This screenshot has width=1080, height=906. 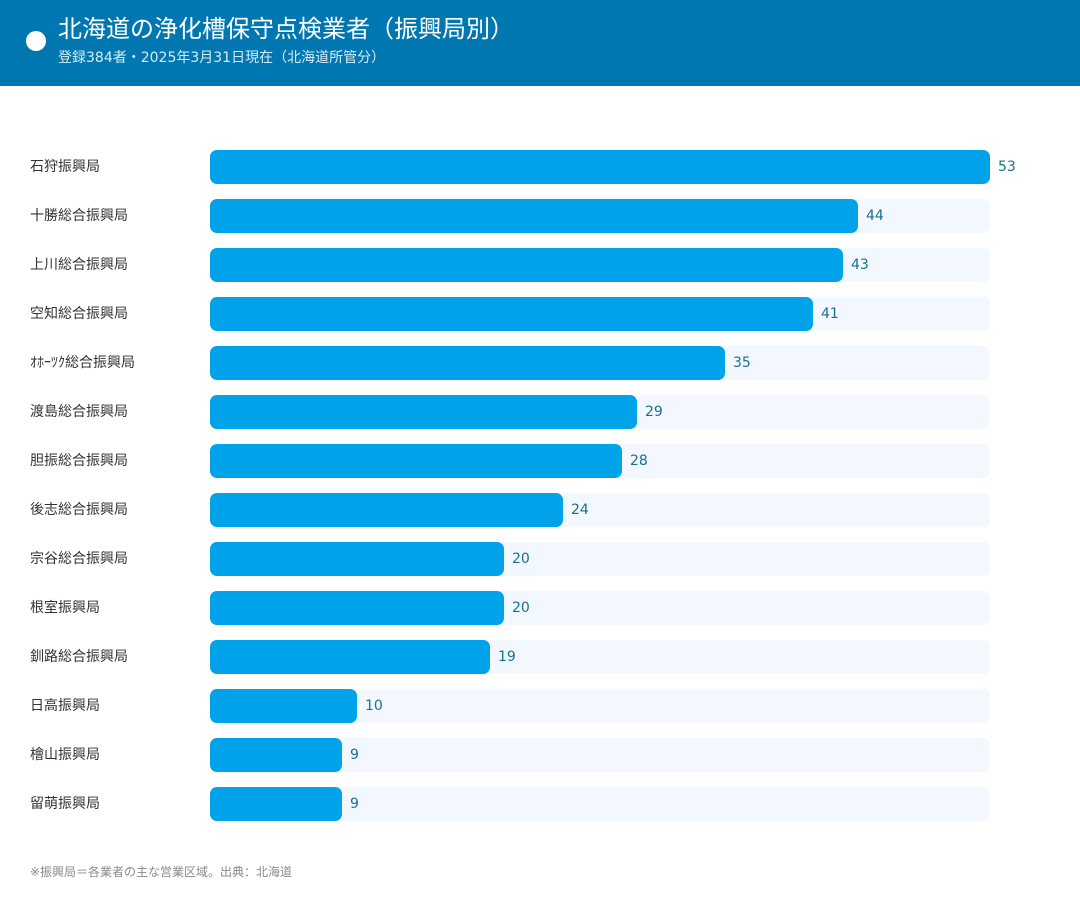 What do you see at coordinates (540, 608) in the screenshot?
I see `bar-row: 根室振興局 20` at bounding box center [540, 608].